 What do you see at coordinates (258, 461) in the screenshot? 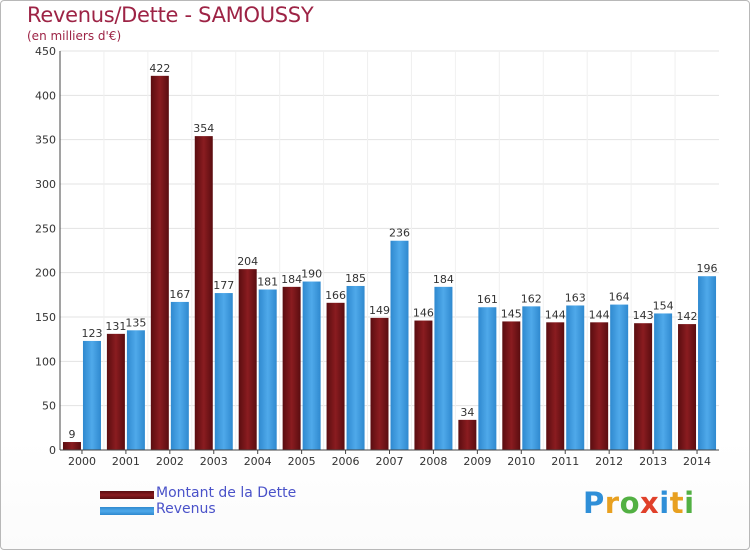
I see `x-tick-label: 2004` at bounding box center [258, 461].